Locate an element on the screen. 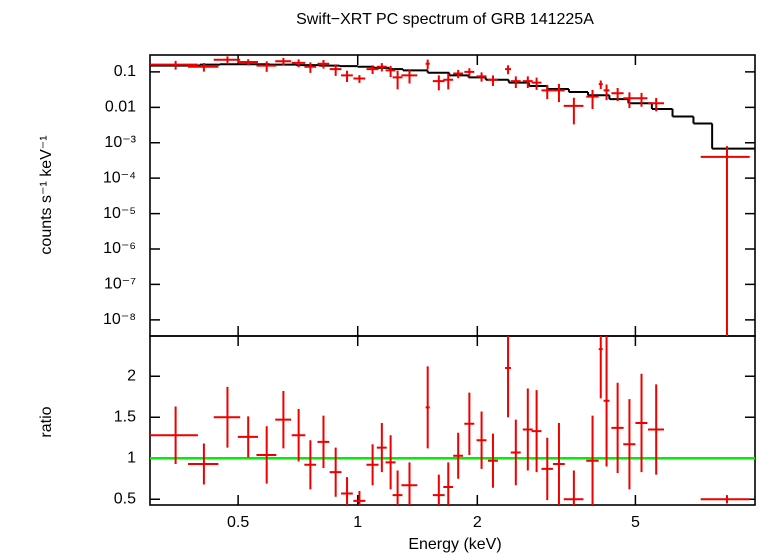 The height and width of the screenshot is (556, 758). y-tick-label: 1 is located at coordinates (131, 457).